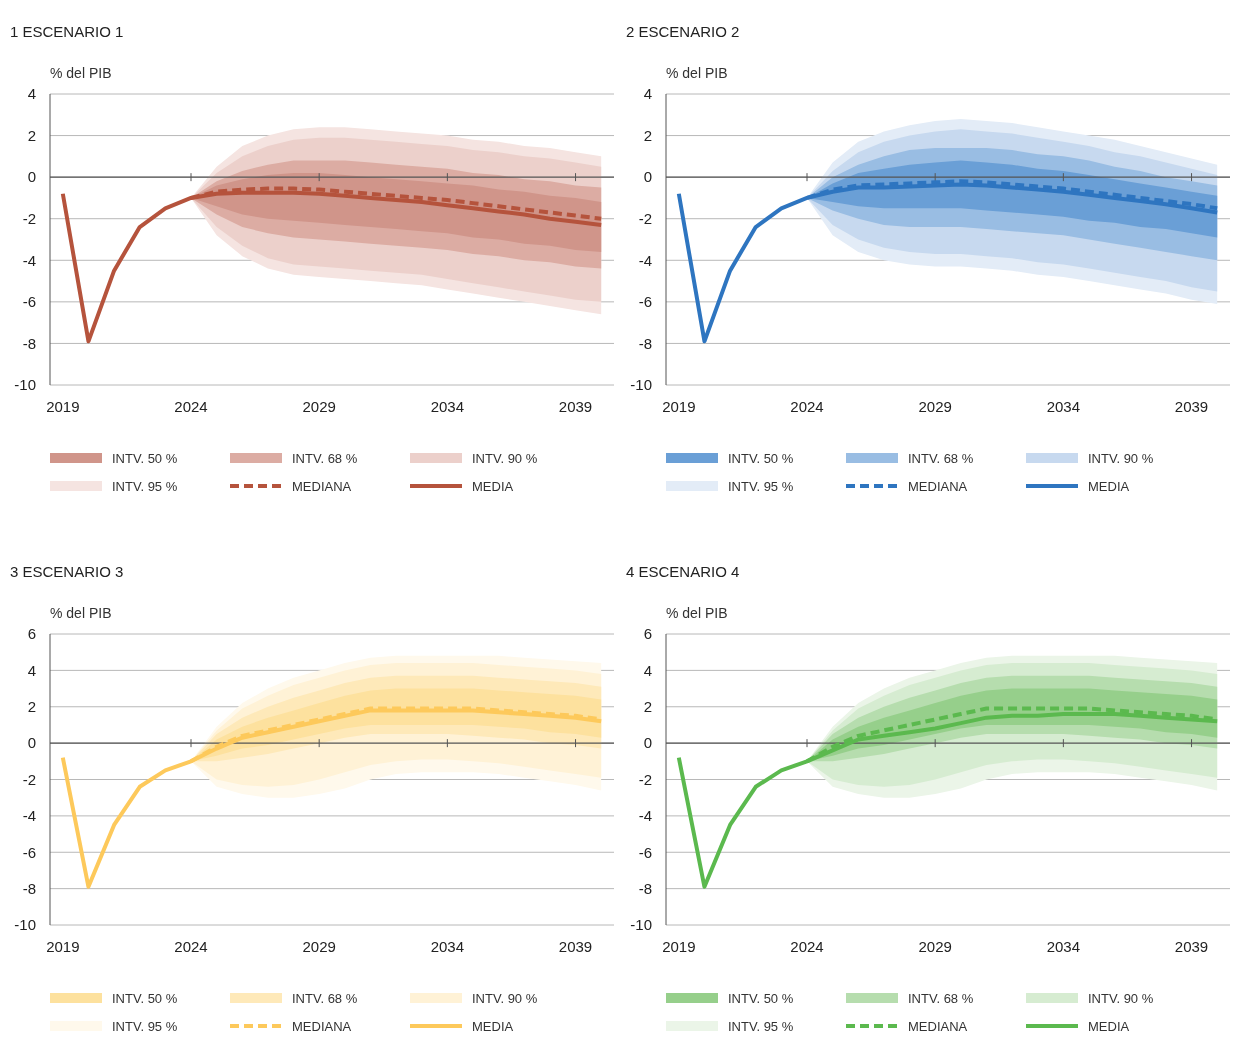 The image size is (1248, 1046). Describe the element at coordinates (67, 571) in the screenshot. I see `chart-title: 3 ESCENARIO 3` at that location.